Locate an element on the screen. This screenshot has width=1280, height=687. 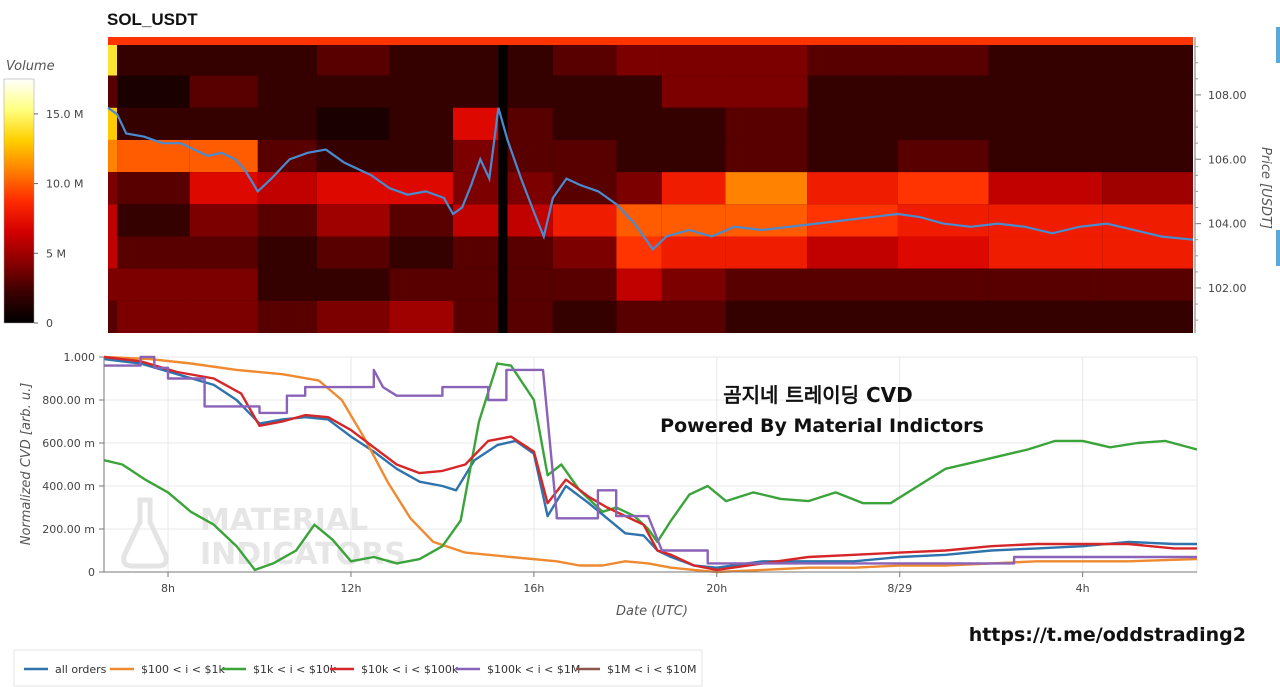
cvd-y-tick-label: 1.000 is located at coordinates (80, 357).